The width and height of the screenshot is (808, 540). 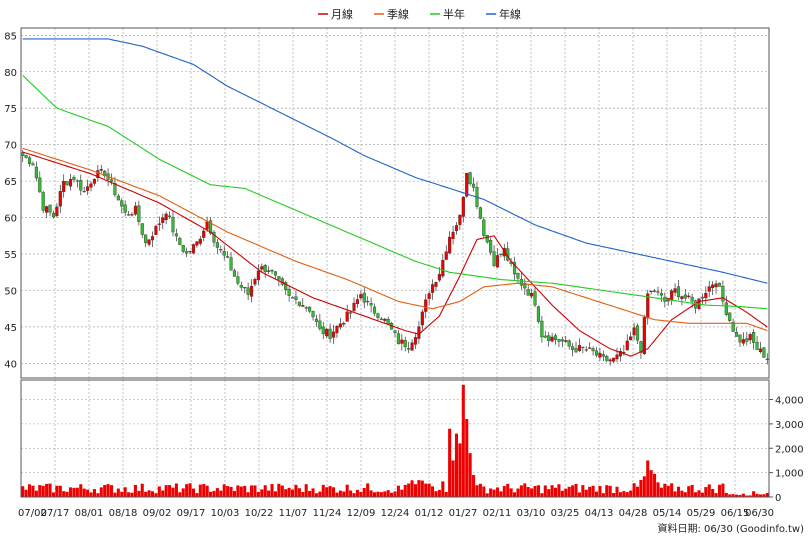 I want to click on x-tick-label: 11/24, so click(x=327, y=513).